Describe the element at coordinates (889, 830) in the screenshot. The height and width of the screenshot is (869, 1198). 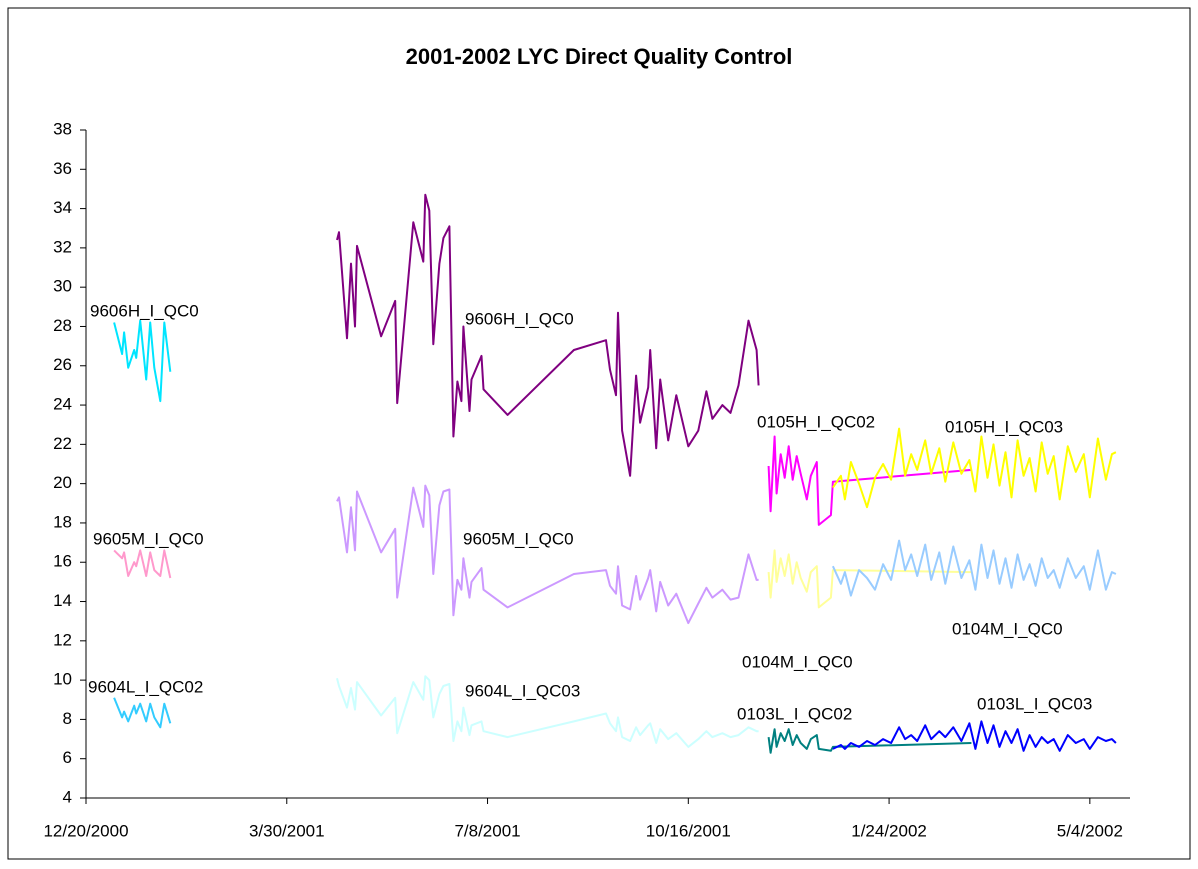
I see `x-tick-label: 1/24/2002` at that location.